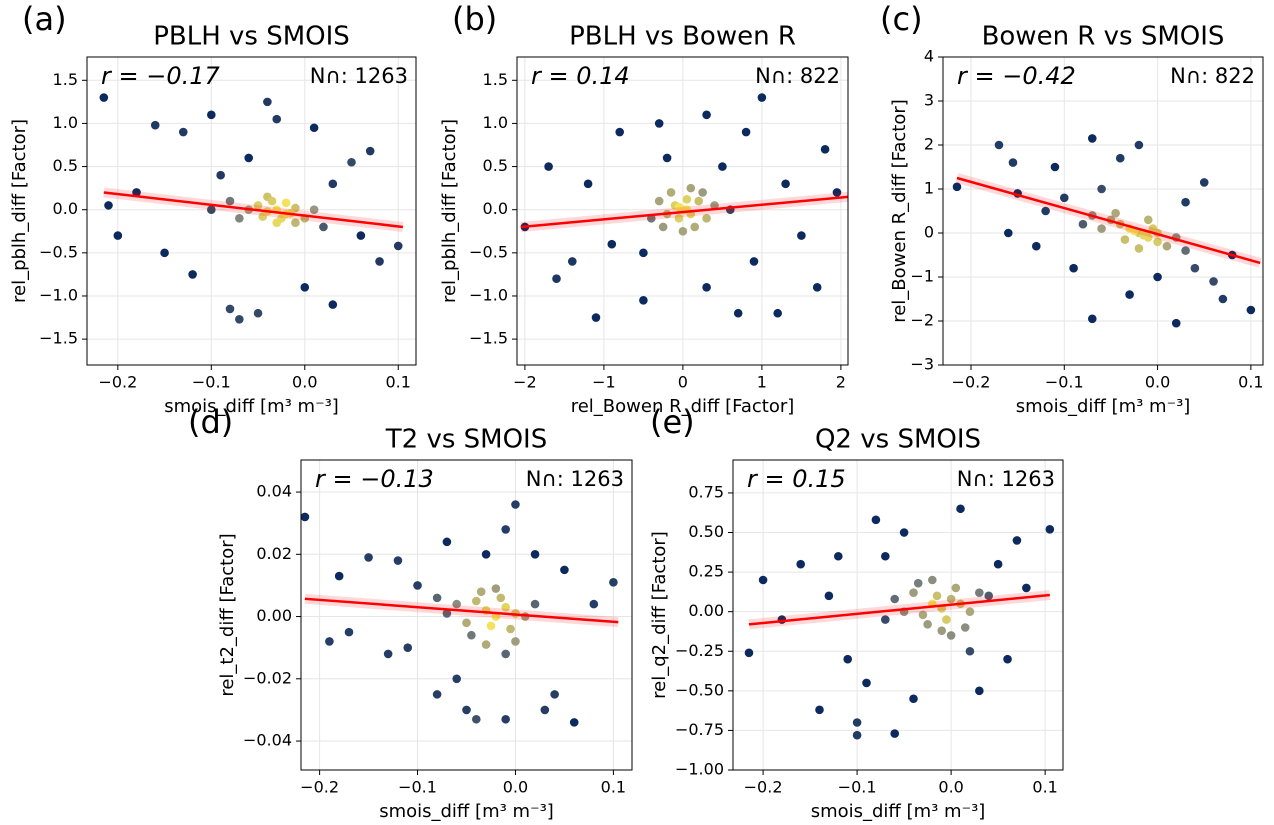 This screenshot has width=1274, height=825. What do you see at coordinates (898, 440) in the screenshot?
I see `panel-title: Q2 vs SMOIS` at bounding box center [898, 440].